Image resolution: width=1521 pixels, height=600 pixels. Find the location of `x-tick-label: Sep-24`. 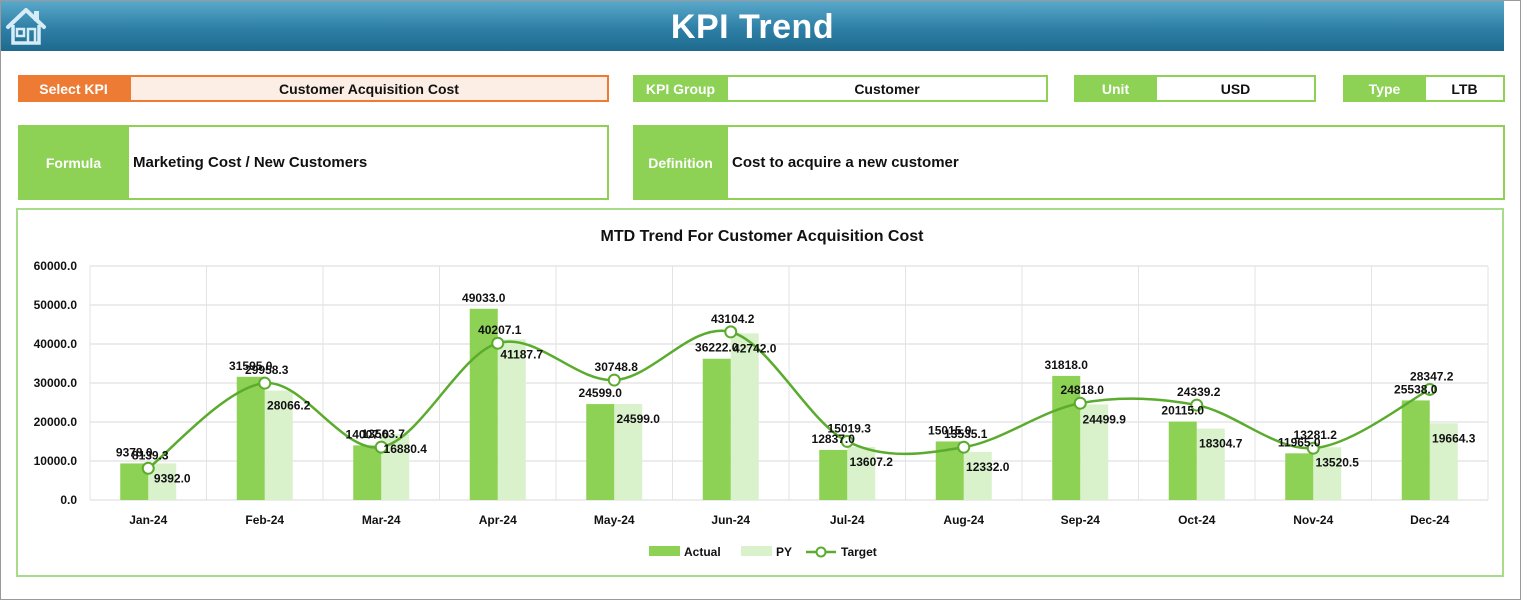

x-tick-label: Sep-24 is located at coordinates (1081, 520).